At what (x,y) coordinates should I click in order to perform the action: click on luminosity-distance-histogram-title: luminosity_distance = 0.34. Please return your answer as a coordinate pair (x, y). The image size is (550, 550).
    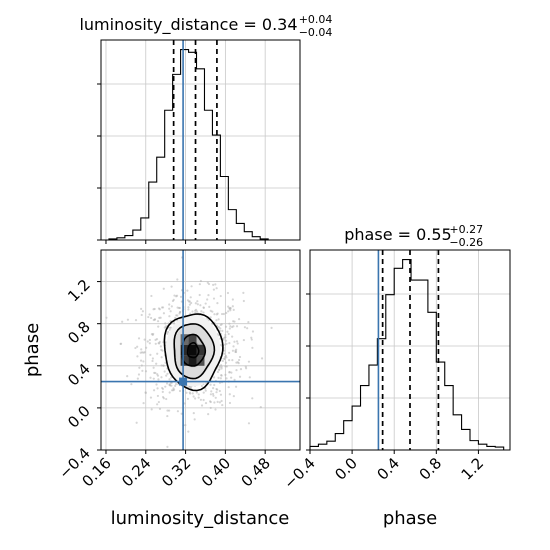
    Looking at the image, I should click on (188, 25).